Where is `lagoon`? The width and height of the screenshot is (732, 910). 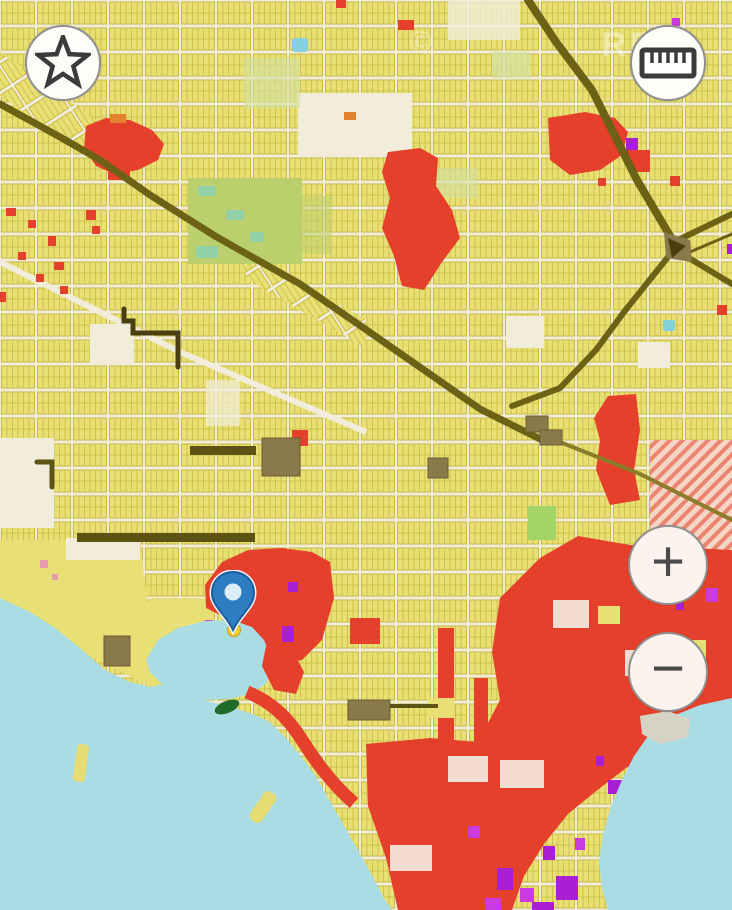 lagoon is located at coordinates (209, 660).